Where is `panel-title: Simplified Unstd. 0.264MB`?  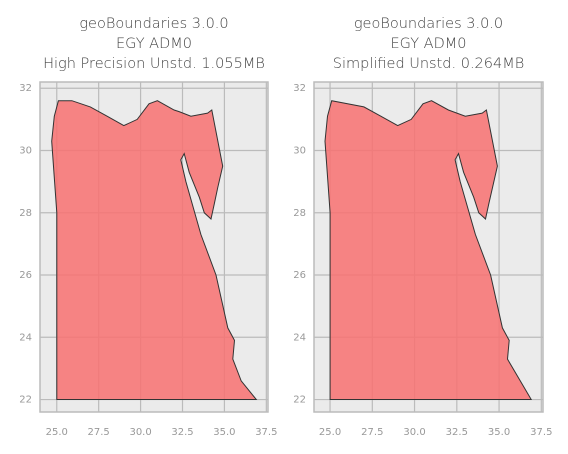 panel-title: Simplified Unstd. 0.264MB is located at coordinates (428, 64).